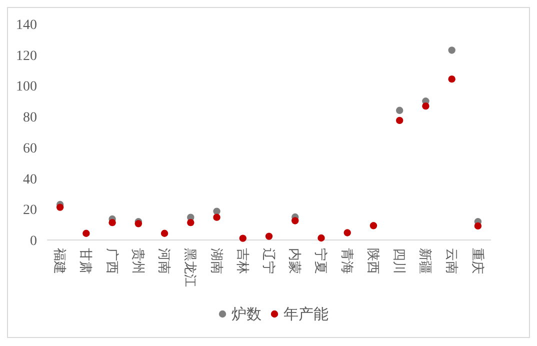 This screenshot has height=346, width=537. What do you see at coordinates (26, 87) in the screenshot?
I see `y-tick-label: 100` at bounding box center [26, 87].